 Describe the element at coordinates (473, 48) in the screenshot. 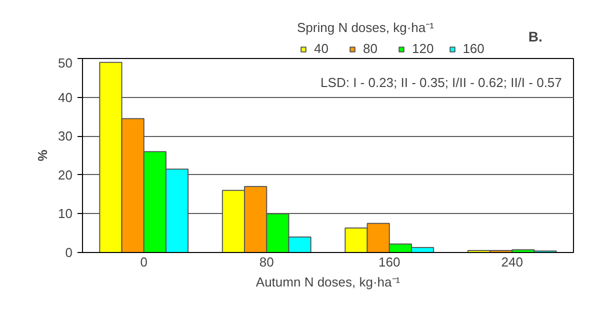

I see `legend-label: 160` at that location.